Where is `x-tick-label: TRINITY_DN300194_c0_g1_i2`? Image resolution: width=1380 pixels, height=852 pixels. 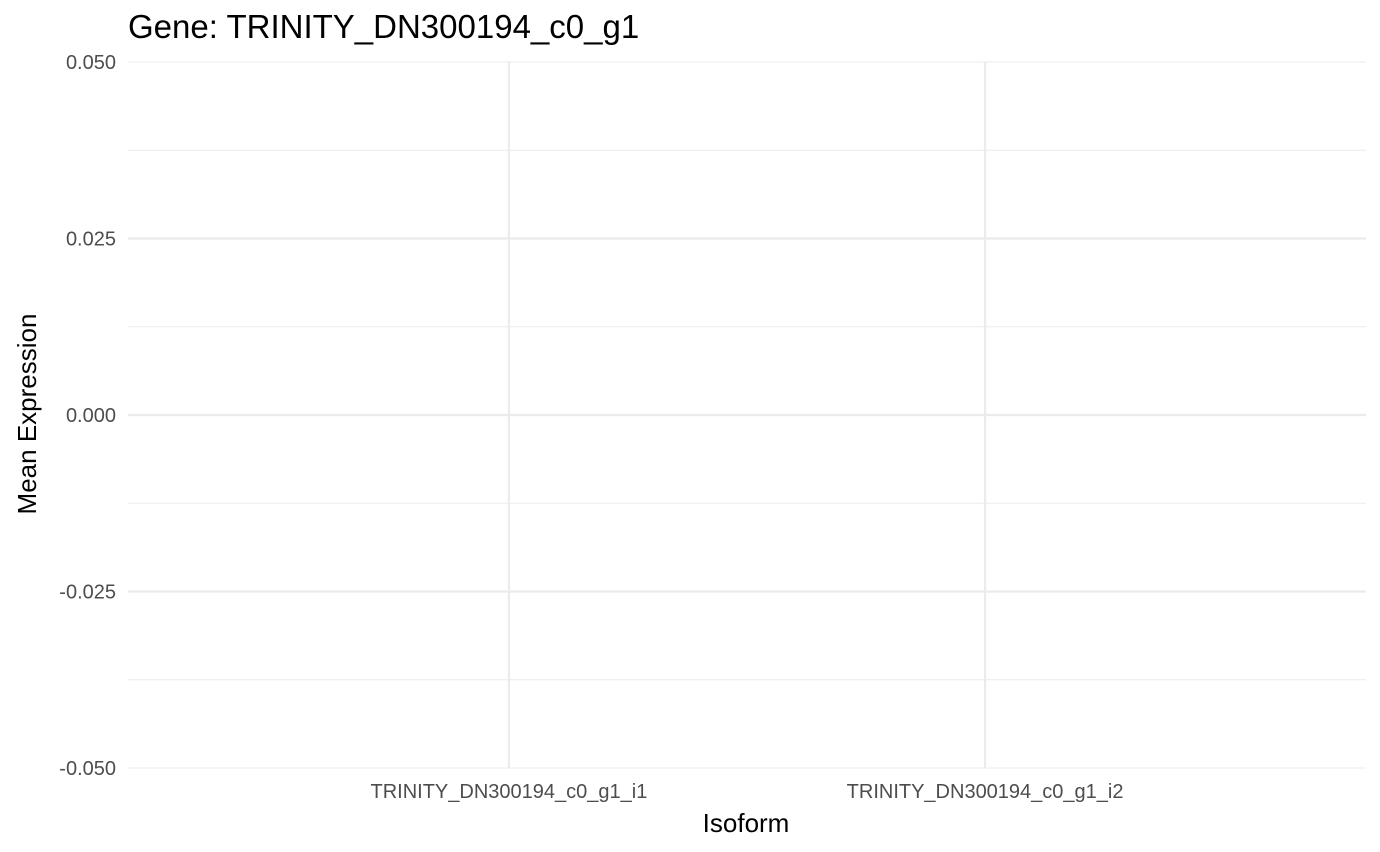 x-tick-label: TRINITY_DN300194_c0_g1_i2 is located at coordinates (985, 792).